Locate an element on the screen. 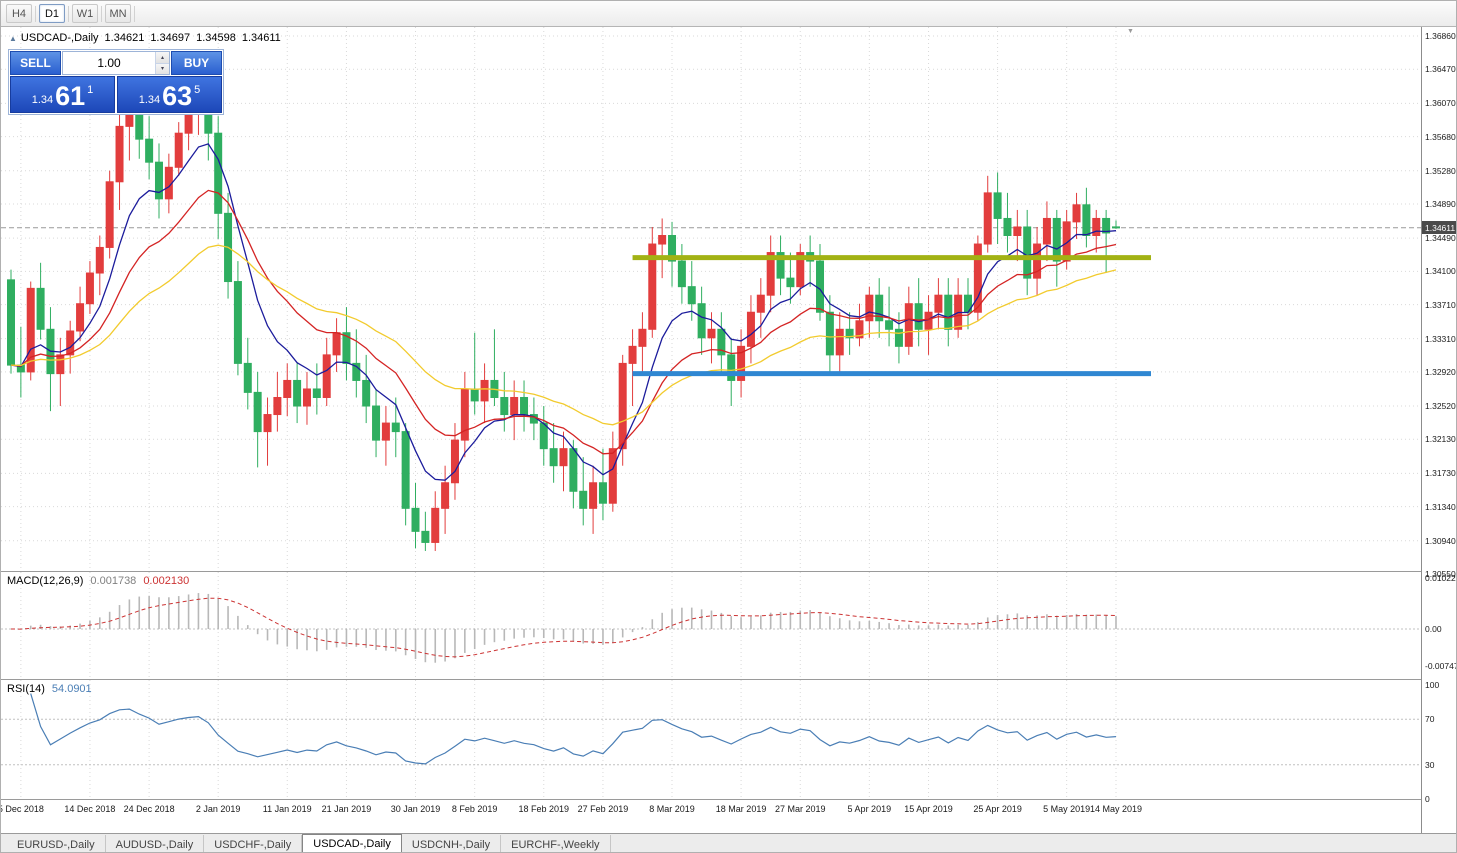  date-label: 15 Apr 2019 is located at coordinates (928, 809).